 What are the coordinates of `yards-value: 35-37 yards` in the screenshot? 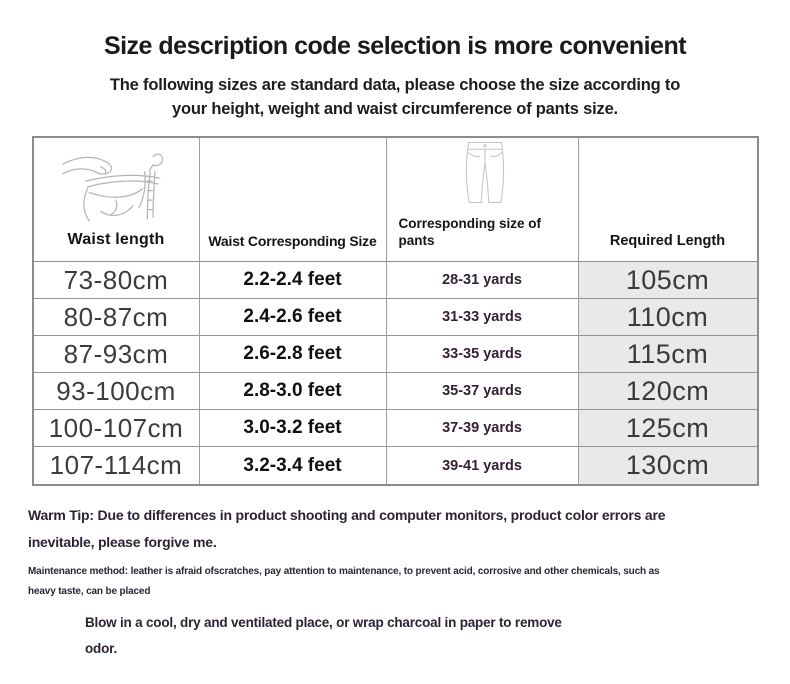 It's located at (482, 391).